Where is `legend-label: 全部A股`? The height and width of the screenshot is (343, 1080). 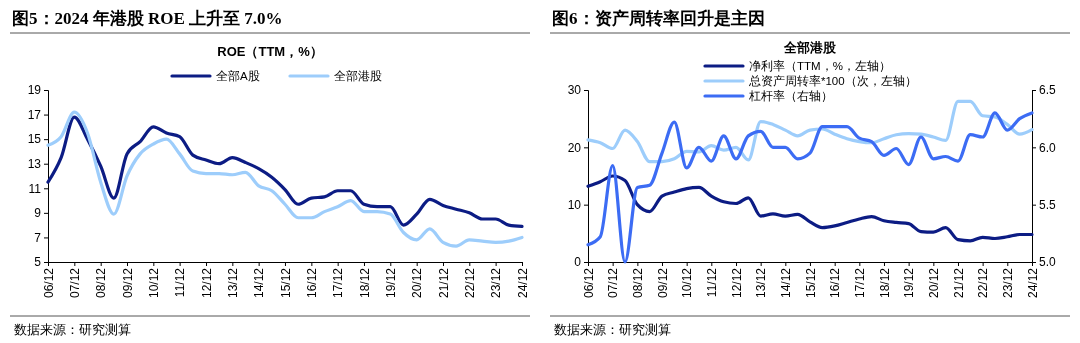 legend-label: 全部A股 is located at coordinates (238, 75).